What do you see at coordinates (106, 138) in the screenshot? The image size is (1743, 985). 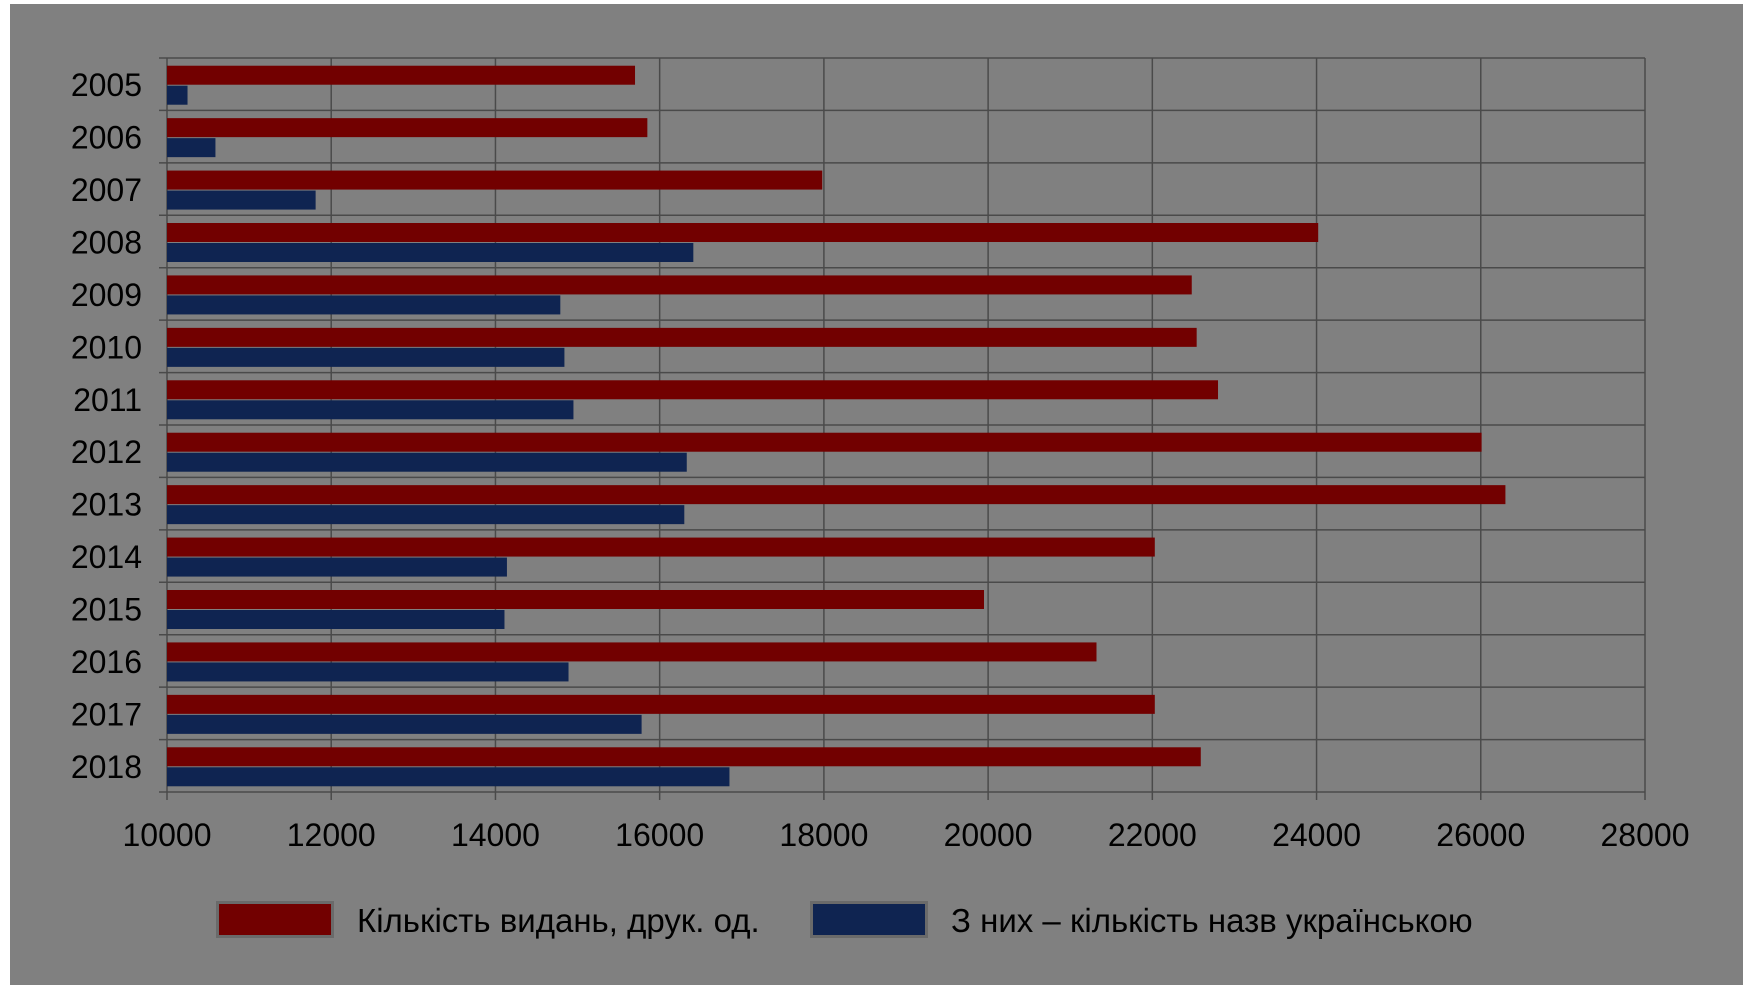 I see `y-tick-label: 2006` at bounding box center [106, 138].